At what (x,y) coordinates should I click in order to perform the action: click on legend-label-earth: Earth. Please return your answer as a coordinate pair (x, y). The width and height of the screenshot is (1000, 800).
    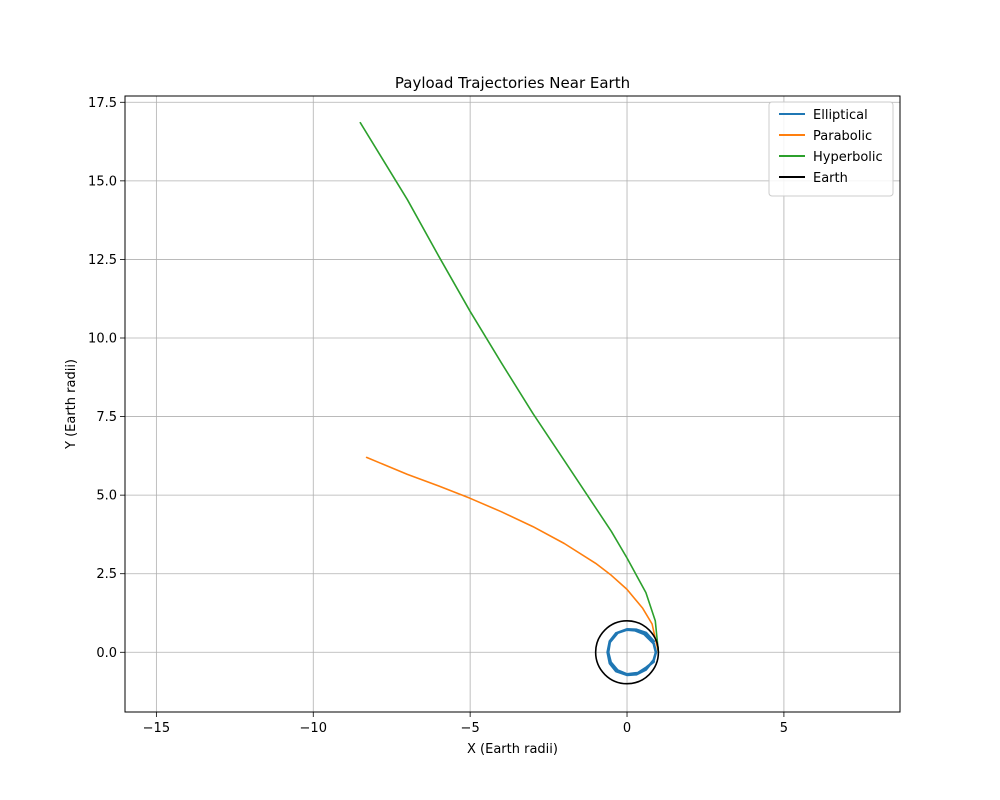
    Looking at the image, I should click on (830, 178).